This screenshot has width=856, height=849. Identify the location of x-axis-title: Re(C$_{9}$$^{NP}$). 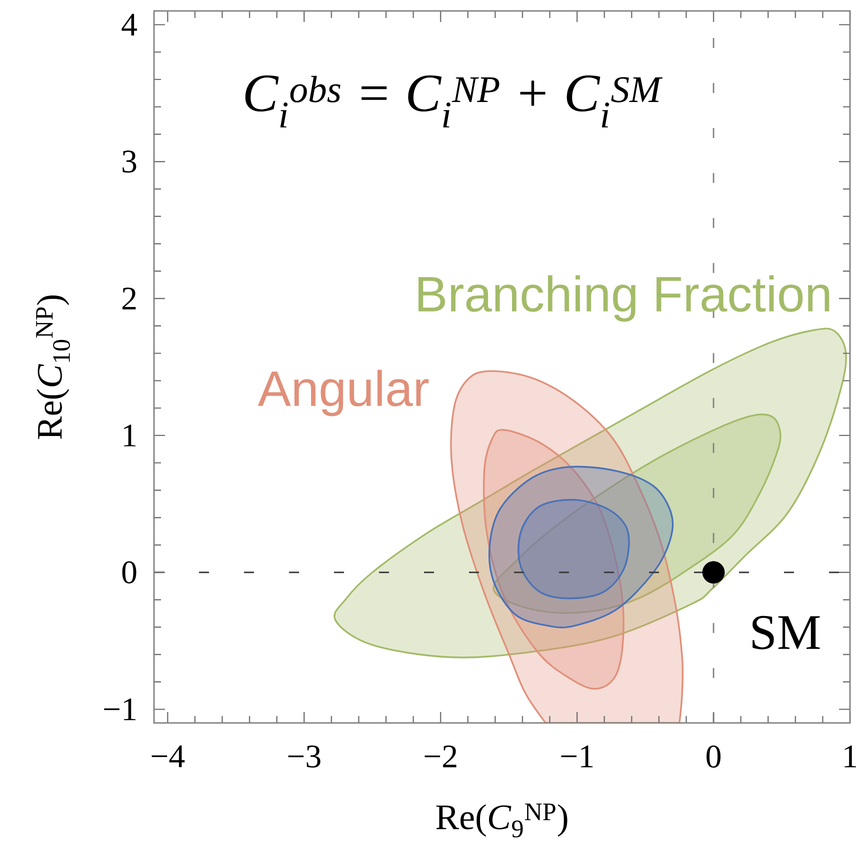
(502, 821).